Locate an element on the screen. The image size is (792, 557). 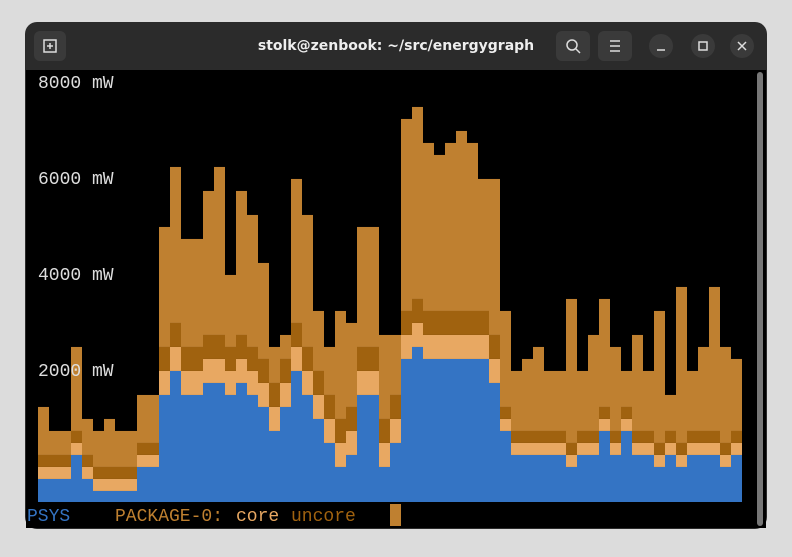
minimize-button is located at coordinates (661, 46).